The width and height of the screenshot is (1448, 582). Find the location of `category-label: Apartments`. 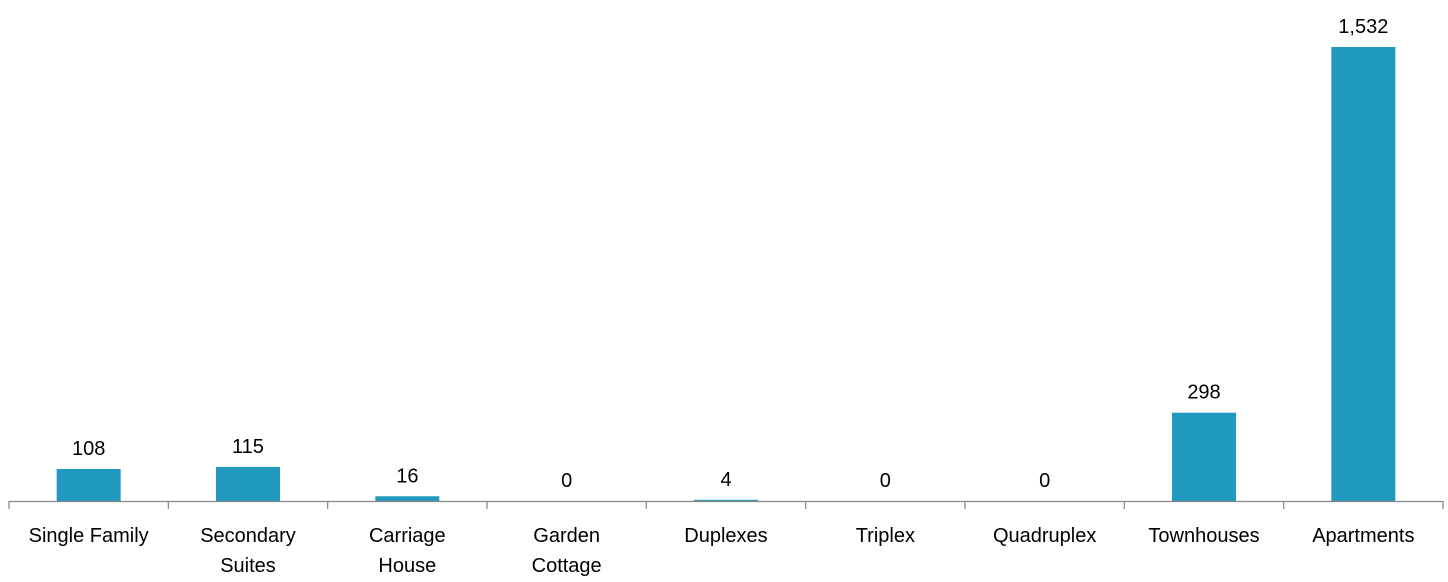

category-label: Apartments is located at coordinates (1363, 536).